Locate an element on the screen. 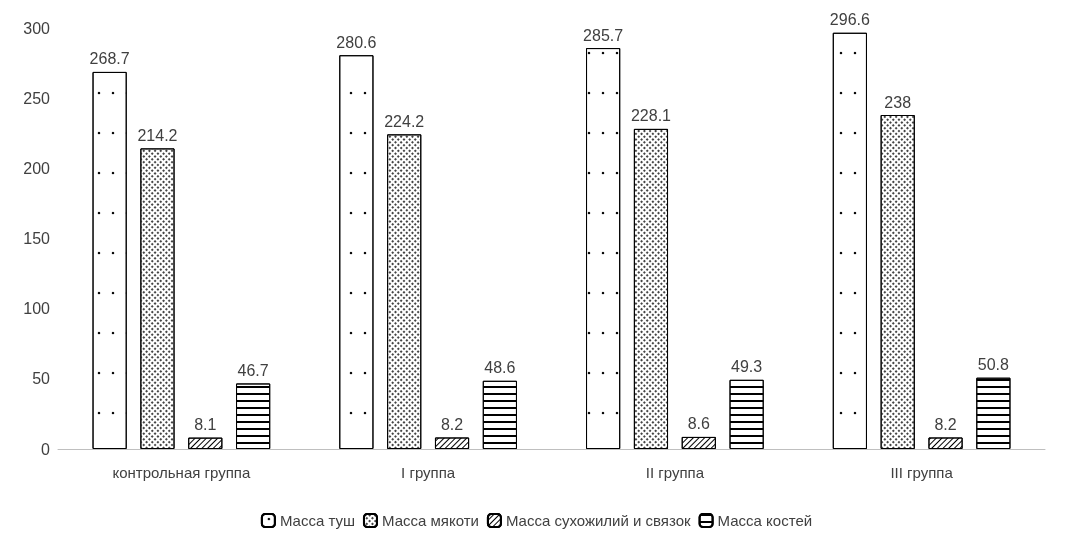  x-tick-label: контрольная группа is located at coordinates (181, 472).